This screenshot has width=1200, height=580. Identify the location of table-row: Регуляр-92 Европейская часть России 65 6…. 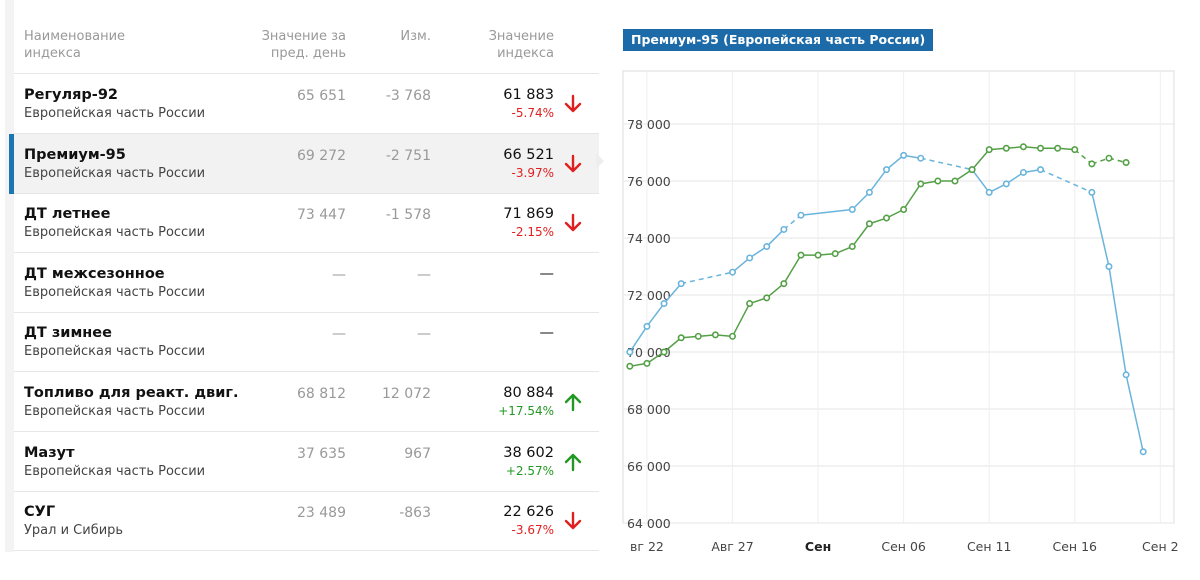
(306, 104).